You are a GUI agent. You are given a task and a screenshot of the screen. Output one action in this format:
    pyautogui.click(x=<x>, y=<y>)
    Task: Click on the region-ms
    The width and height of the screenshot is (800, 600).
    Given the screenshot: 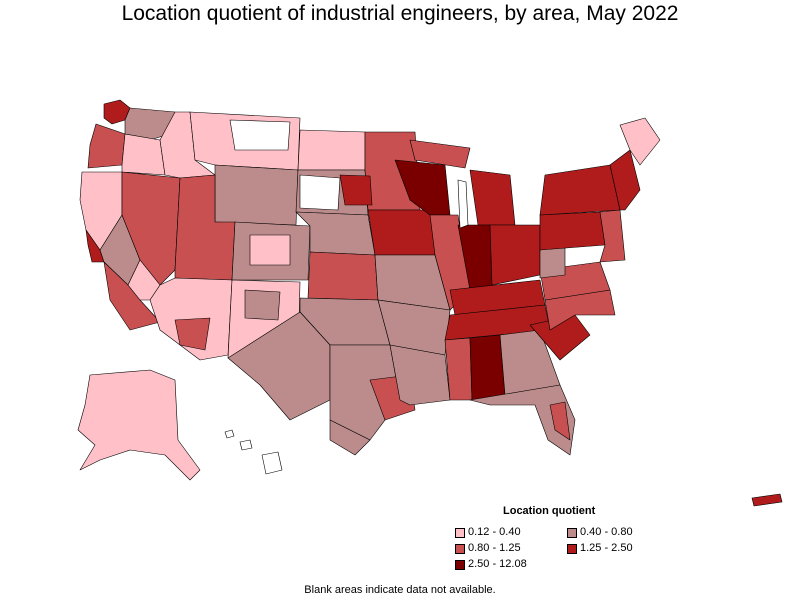 What is the action you would take?
    pyautogui.click(x=458, y=369)
    